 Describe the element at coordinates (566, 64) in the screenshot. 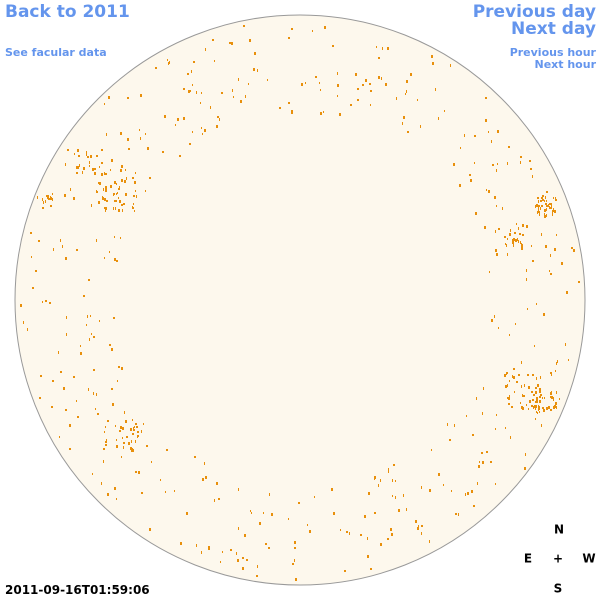

I see `next-hour-link: Next hour` at that location.